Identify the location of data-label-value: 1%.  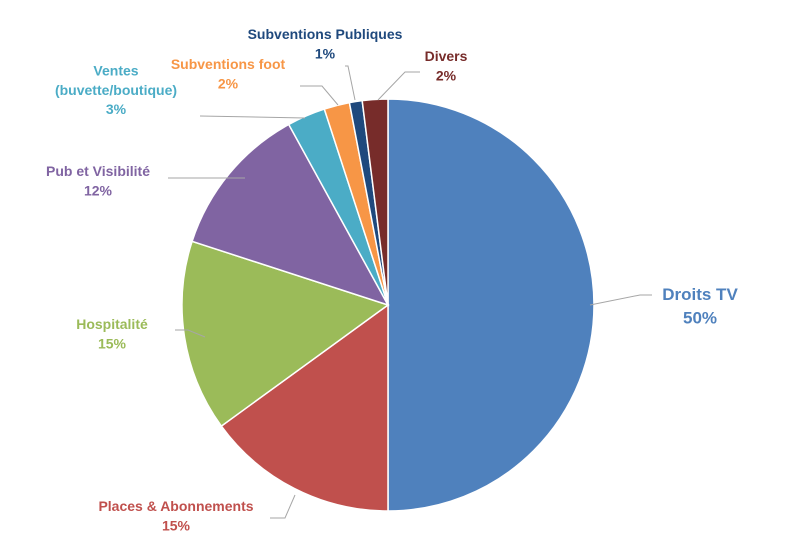
(325, 54).